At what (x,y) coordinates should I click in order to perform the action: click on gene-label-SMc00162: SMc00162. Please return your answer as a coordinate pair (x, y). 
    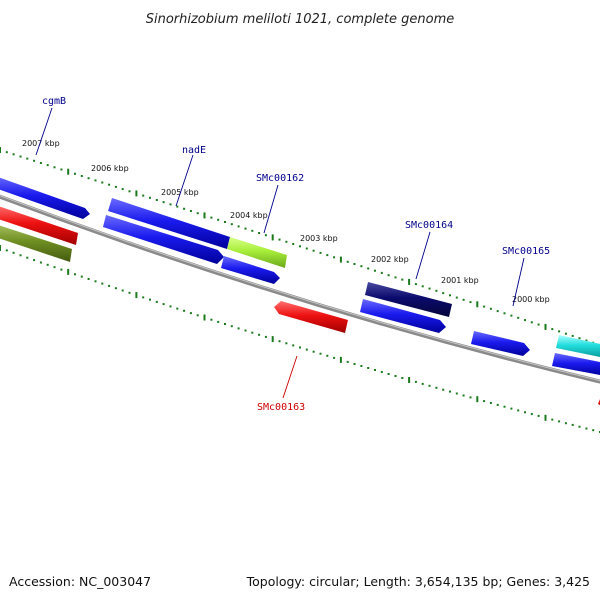
    Looking at the image, I should click on (280, 178).